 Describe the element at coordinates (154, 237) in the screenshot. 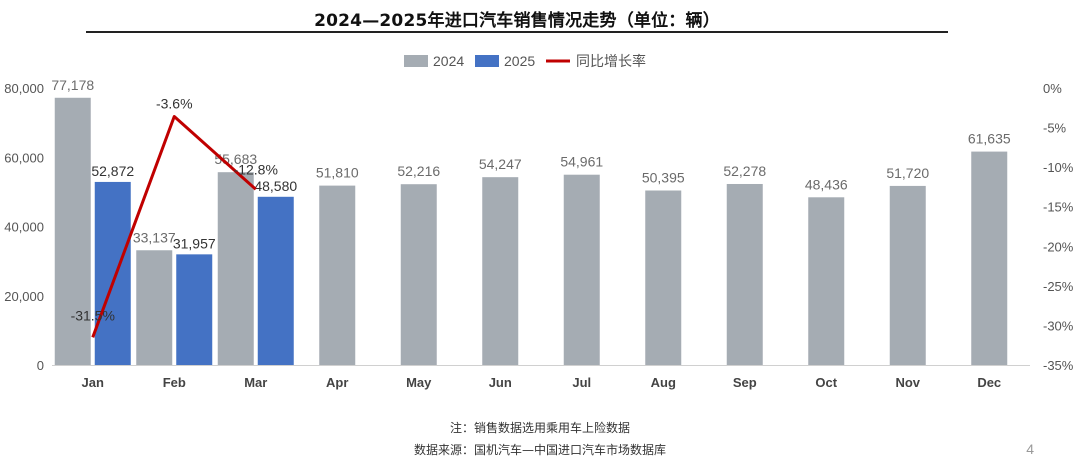

I see `bar-label-2024: 33,137` at that location.